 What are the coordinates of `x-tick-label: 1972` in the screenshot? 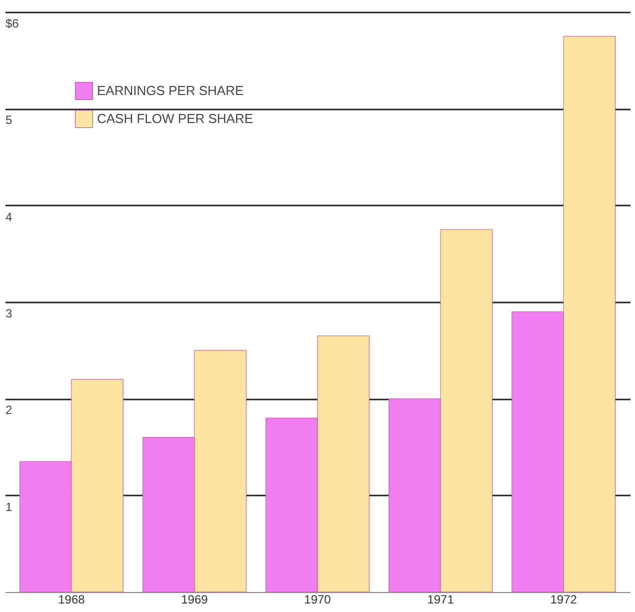 It's located at (564, 599).